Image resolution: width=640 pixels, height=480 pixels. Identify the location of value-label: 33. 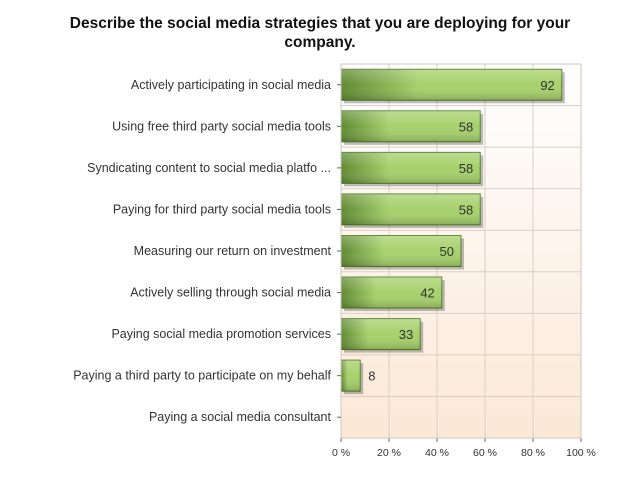
(406, 334).